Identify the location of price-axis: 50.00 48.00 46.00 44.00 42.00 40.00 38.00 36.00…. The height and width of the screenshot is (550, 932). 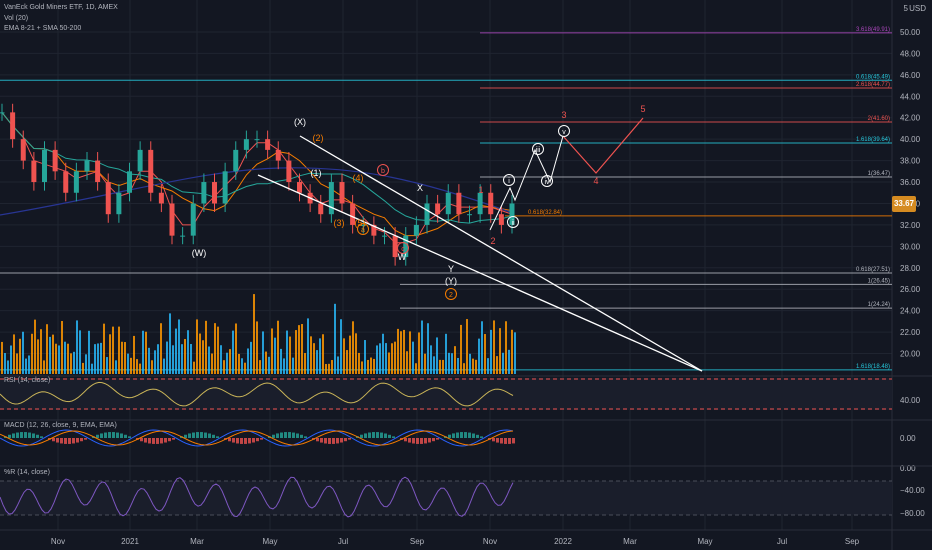
(910, 193).